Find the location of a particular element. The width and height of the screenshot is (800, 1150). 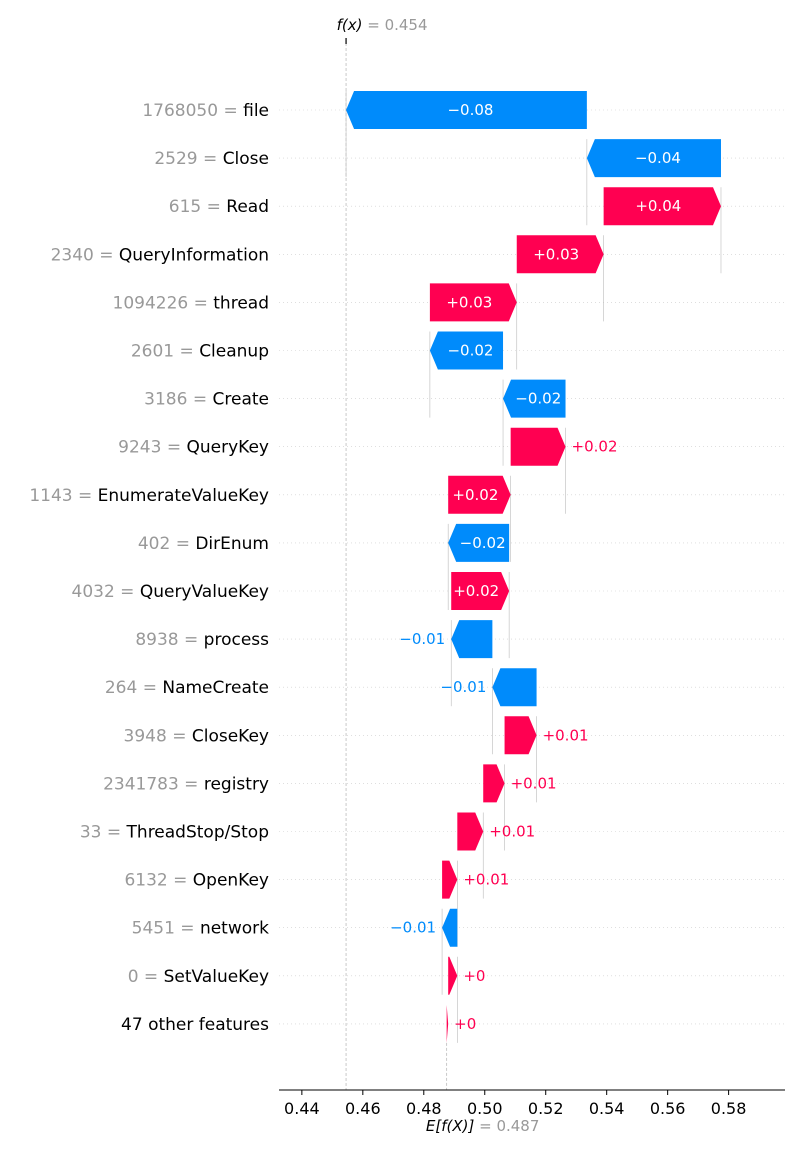

bar-queryvaluekey is located at coordinates (480, 591).